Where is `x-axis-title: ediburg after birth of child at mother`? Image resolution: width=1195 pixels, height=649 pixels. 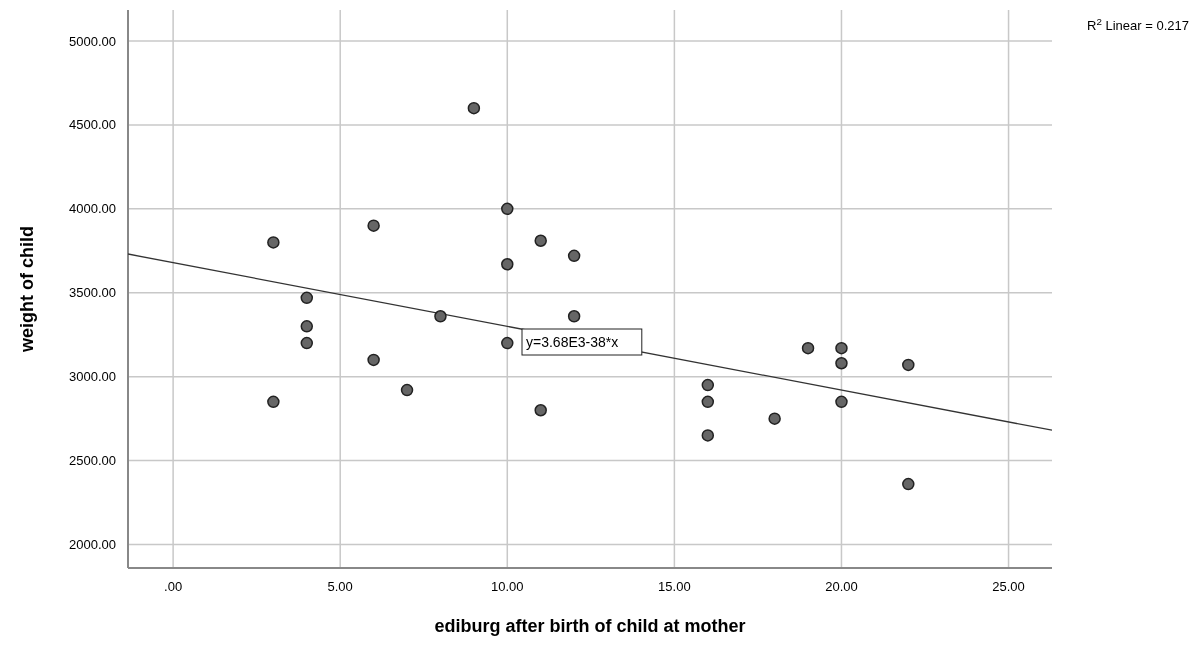 x-axis-title: ediburg after birth of child at mother is located at coordinates (590, 626).